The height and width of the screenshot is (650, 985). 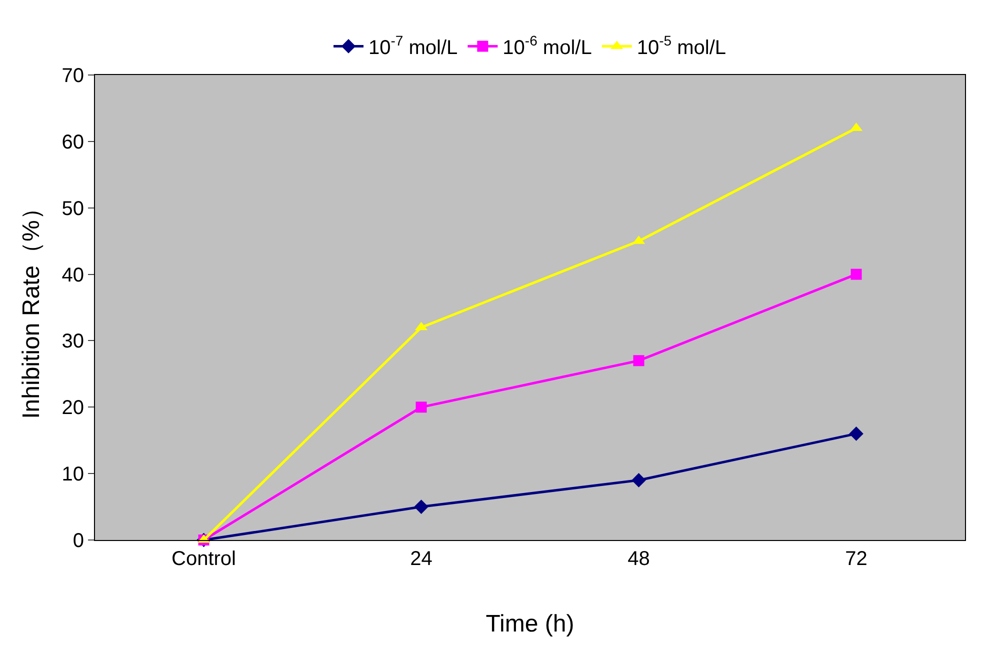 I want to click on y-tick-label: 40, so click(x=73, y=275).